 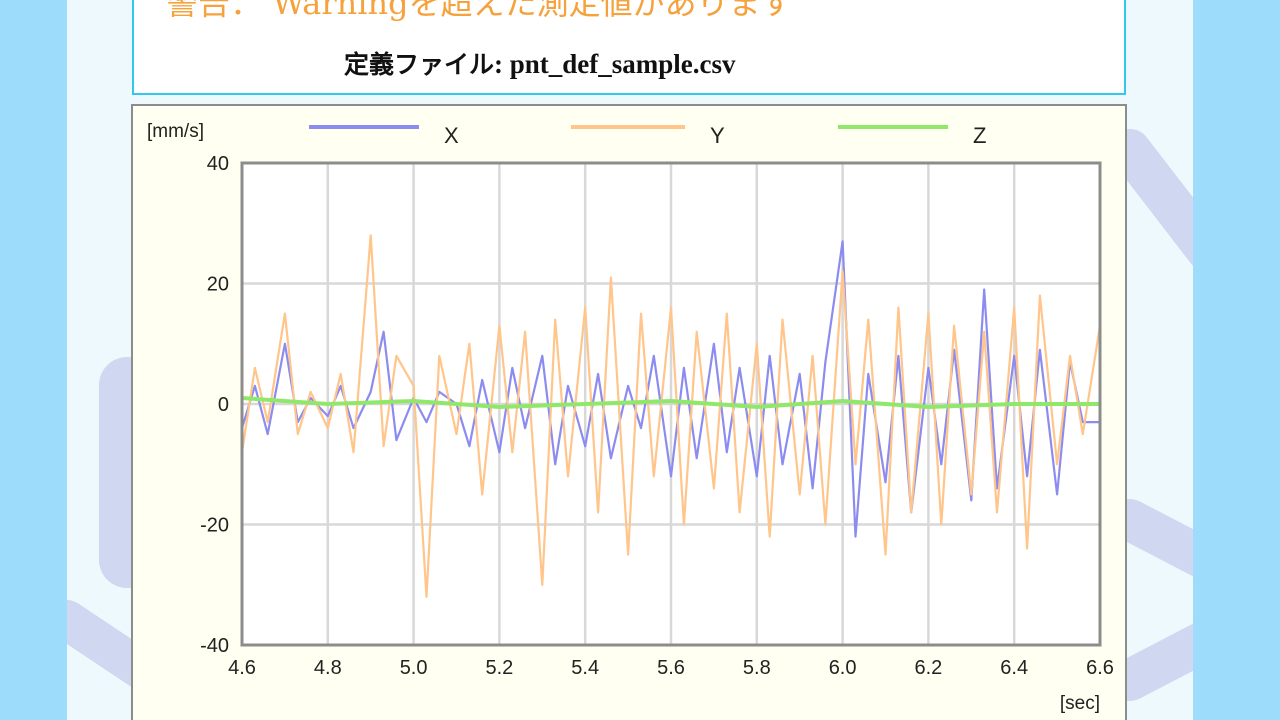 What do you see at coordinates (585, 668) in the screenshot?
I see `x-tick-label: 5.4` at bounding box center [585, 668].